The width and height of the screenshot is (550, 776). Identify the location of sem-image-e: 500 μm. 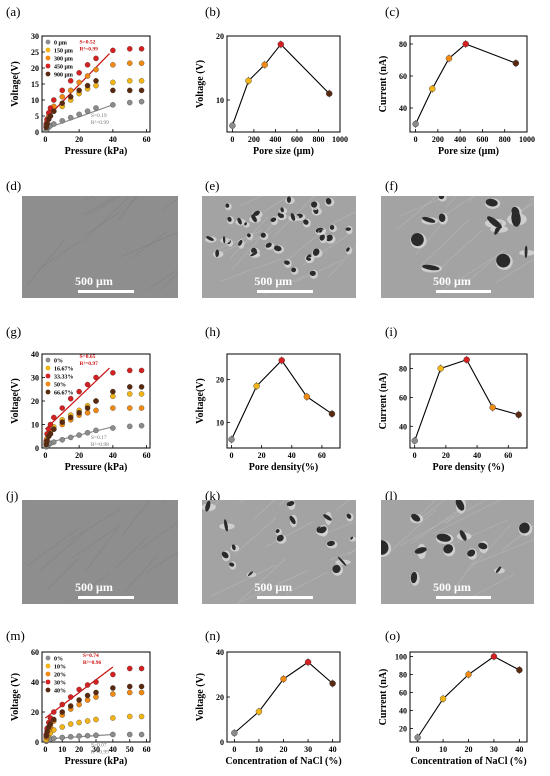
(279, 247).